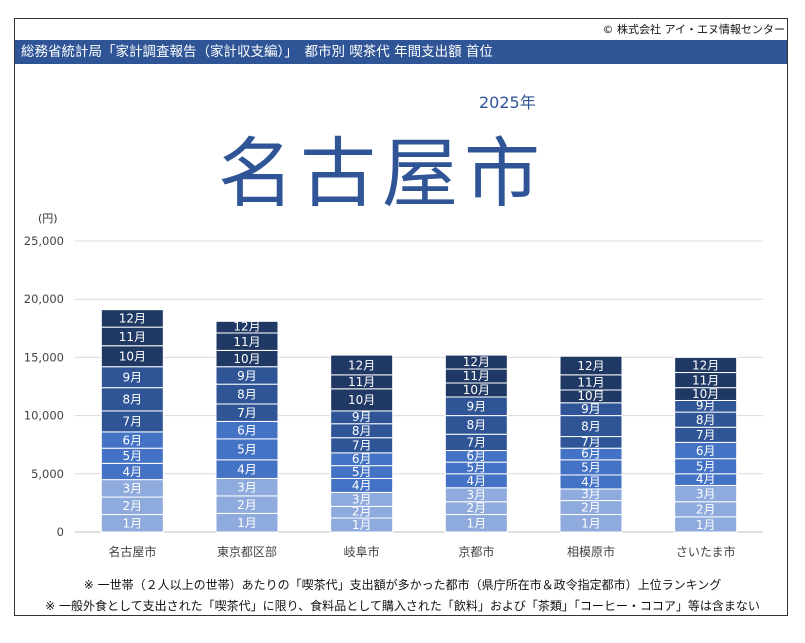 The height and width of the screenshot is (643, 805). I want to click on y-tick-label: 0, so click(60, 532).